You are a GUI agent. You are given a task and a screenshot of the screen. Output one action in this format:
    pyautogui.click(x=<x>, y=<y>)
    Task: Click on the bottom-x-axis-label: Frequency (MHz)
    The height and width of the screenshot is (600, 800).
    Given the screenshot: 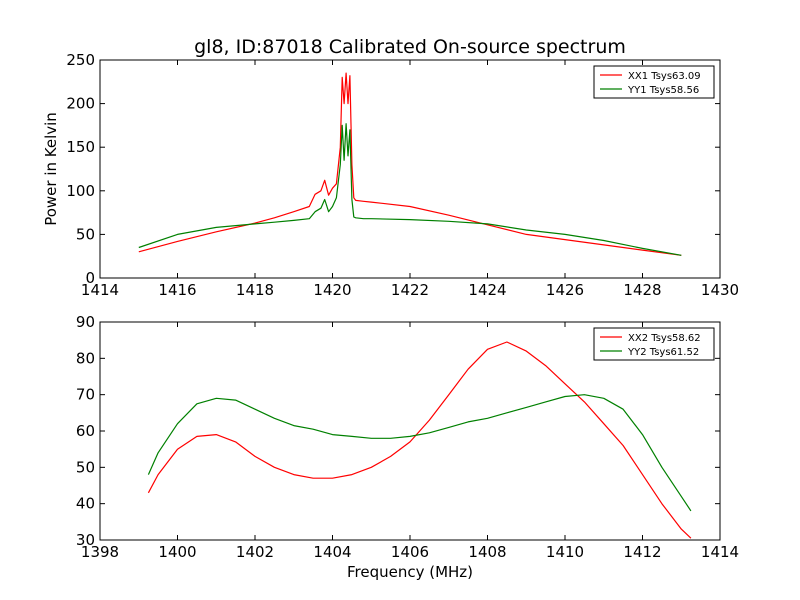 What is the action you would take?
    pyautogui.click(x=410, y=572)
    